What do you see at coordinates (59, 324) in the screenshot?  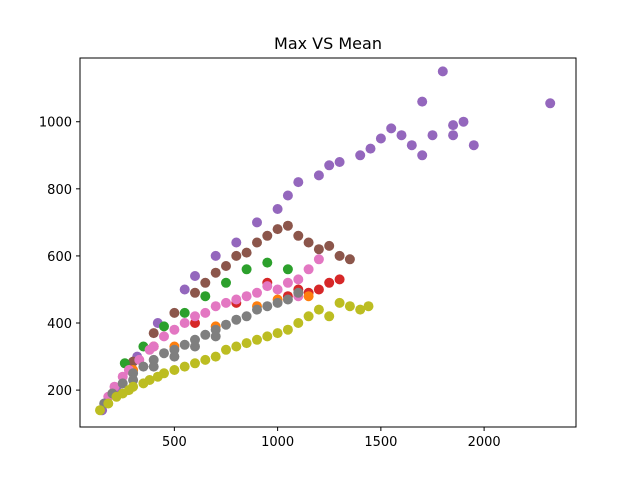 I see `y-tick-label: 400` at bounding box center [59, 324].